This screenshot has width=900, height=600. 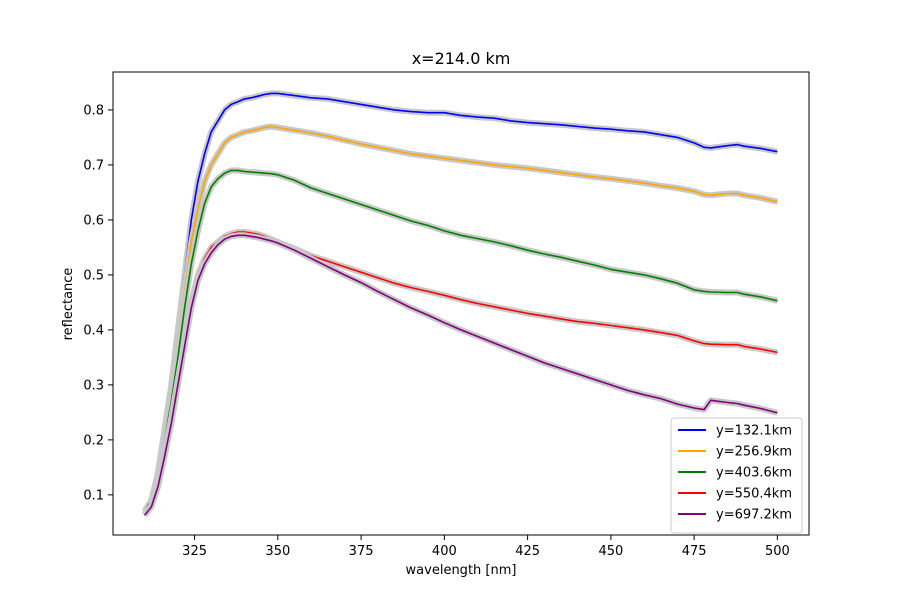 I want to click on x-tick-label: 400, so click(x=444, y=551).